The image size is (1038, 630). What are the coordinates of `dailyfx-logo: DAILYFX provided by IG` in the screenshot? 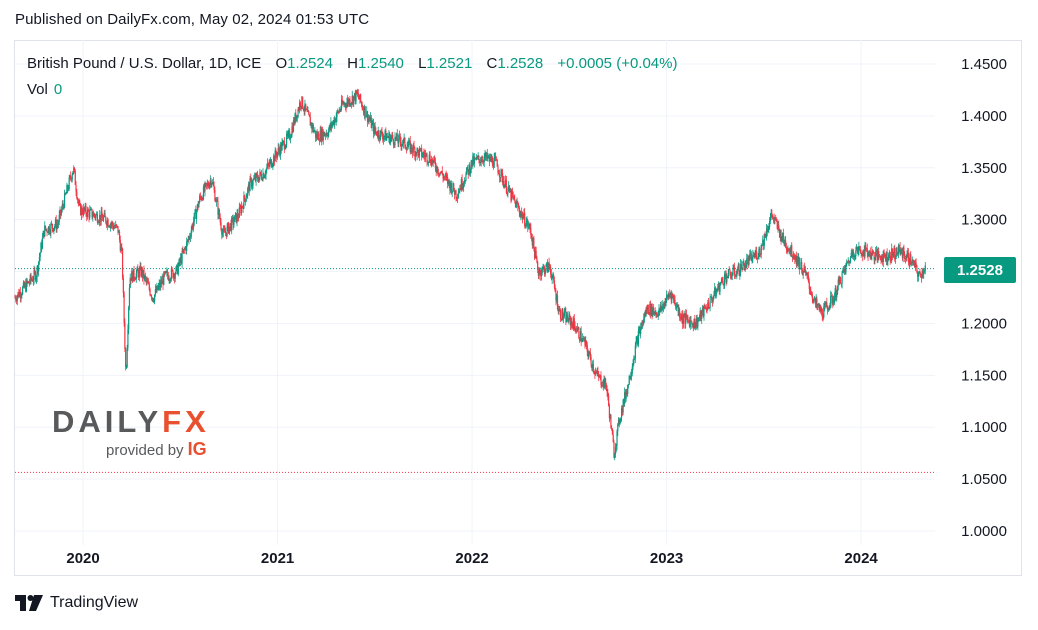 It's located at (131, 433).